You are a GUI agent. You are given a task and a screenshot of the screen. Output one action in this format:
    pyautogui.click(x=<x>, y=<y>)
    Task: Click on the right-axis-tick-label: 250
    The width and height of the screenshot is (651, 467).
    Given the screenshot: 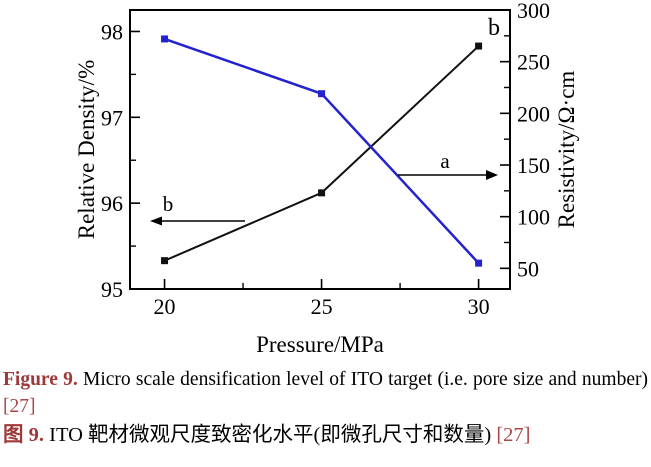 What is the action you would take?
    pyautogui.click(x=533, y=62)
    